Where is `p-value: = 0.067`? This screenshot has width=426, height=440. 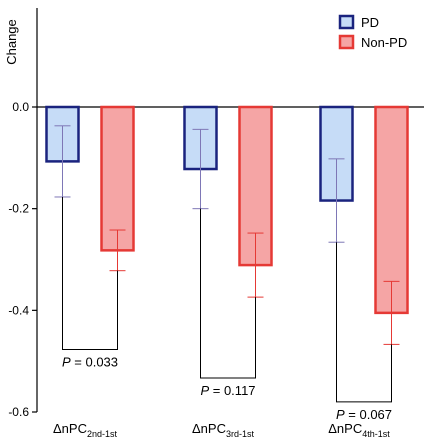
p-value: = 0.067 is located at coordinates (368, 414).